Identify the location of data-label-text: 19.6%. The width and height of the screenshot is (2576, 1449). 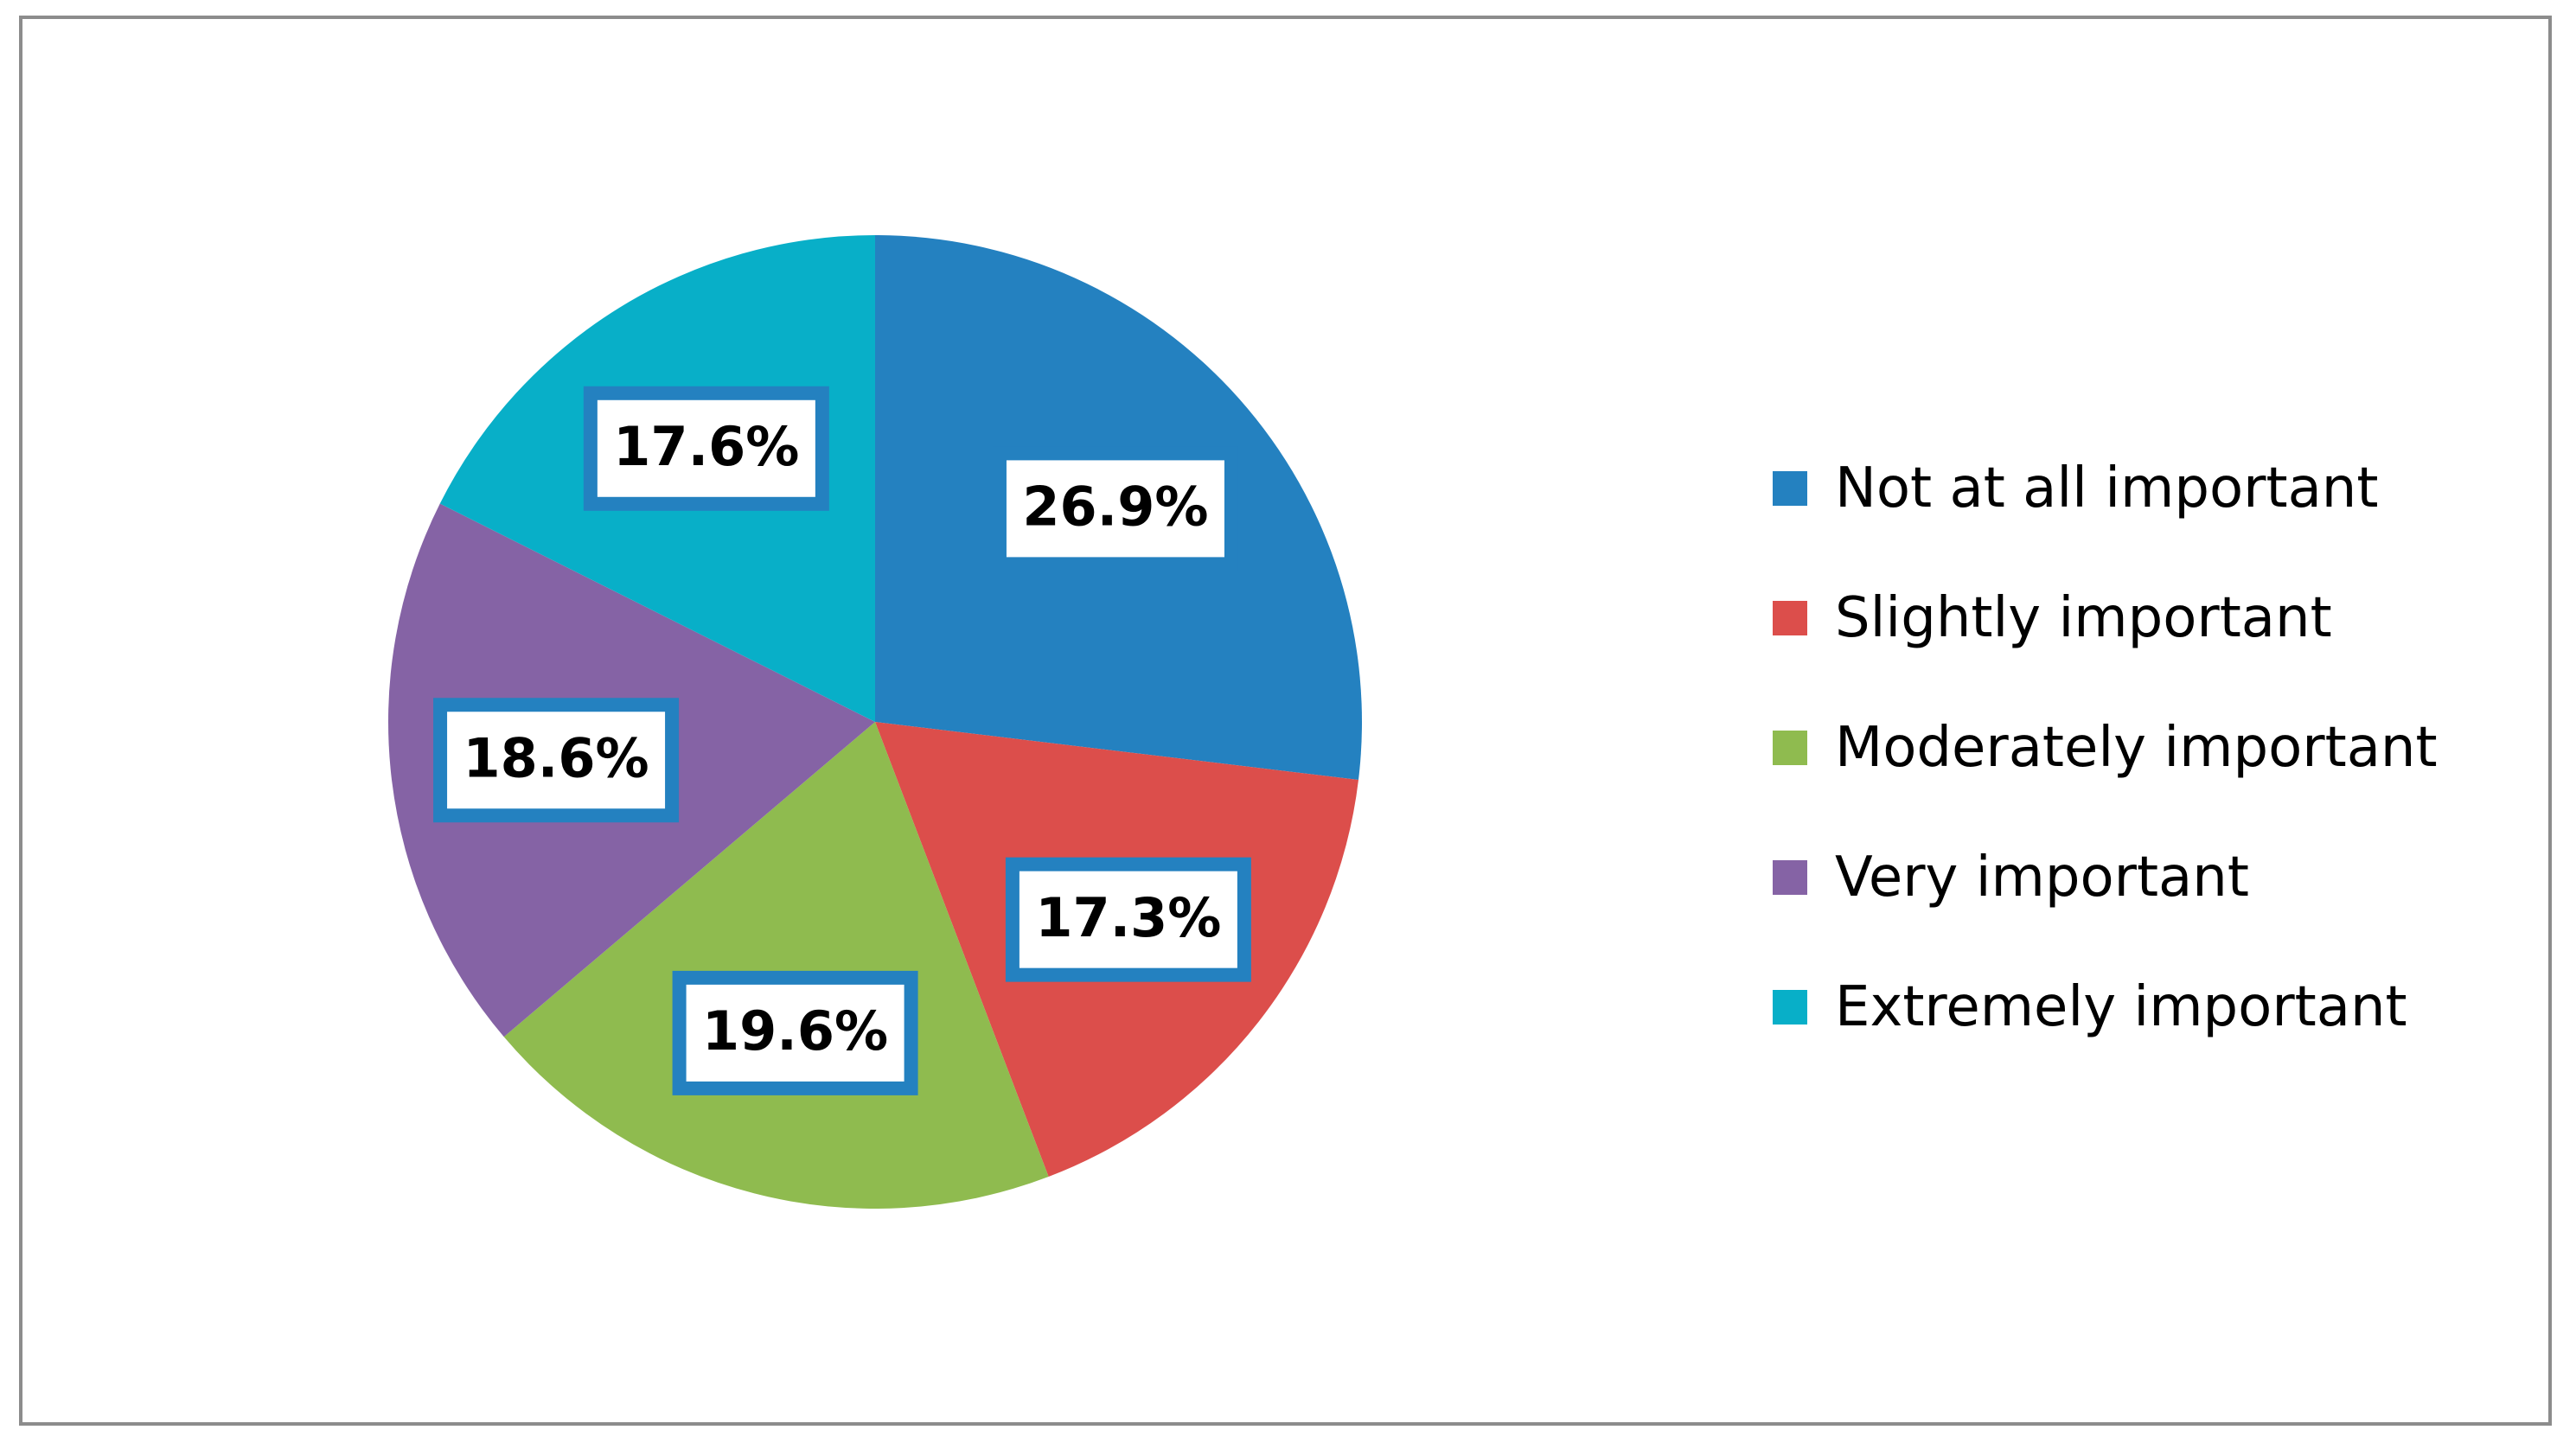
(795, 1031).